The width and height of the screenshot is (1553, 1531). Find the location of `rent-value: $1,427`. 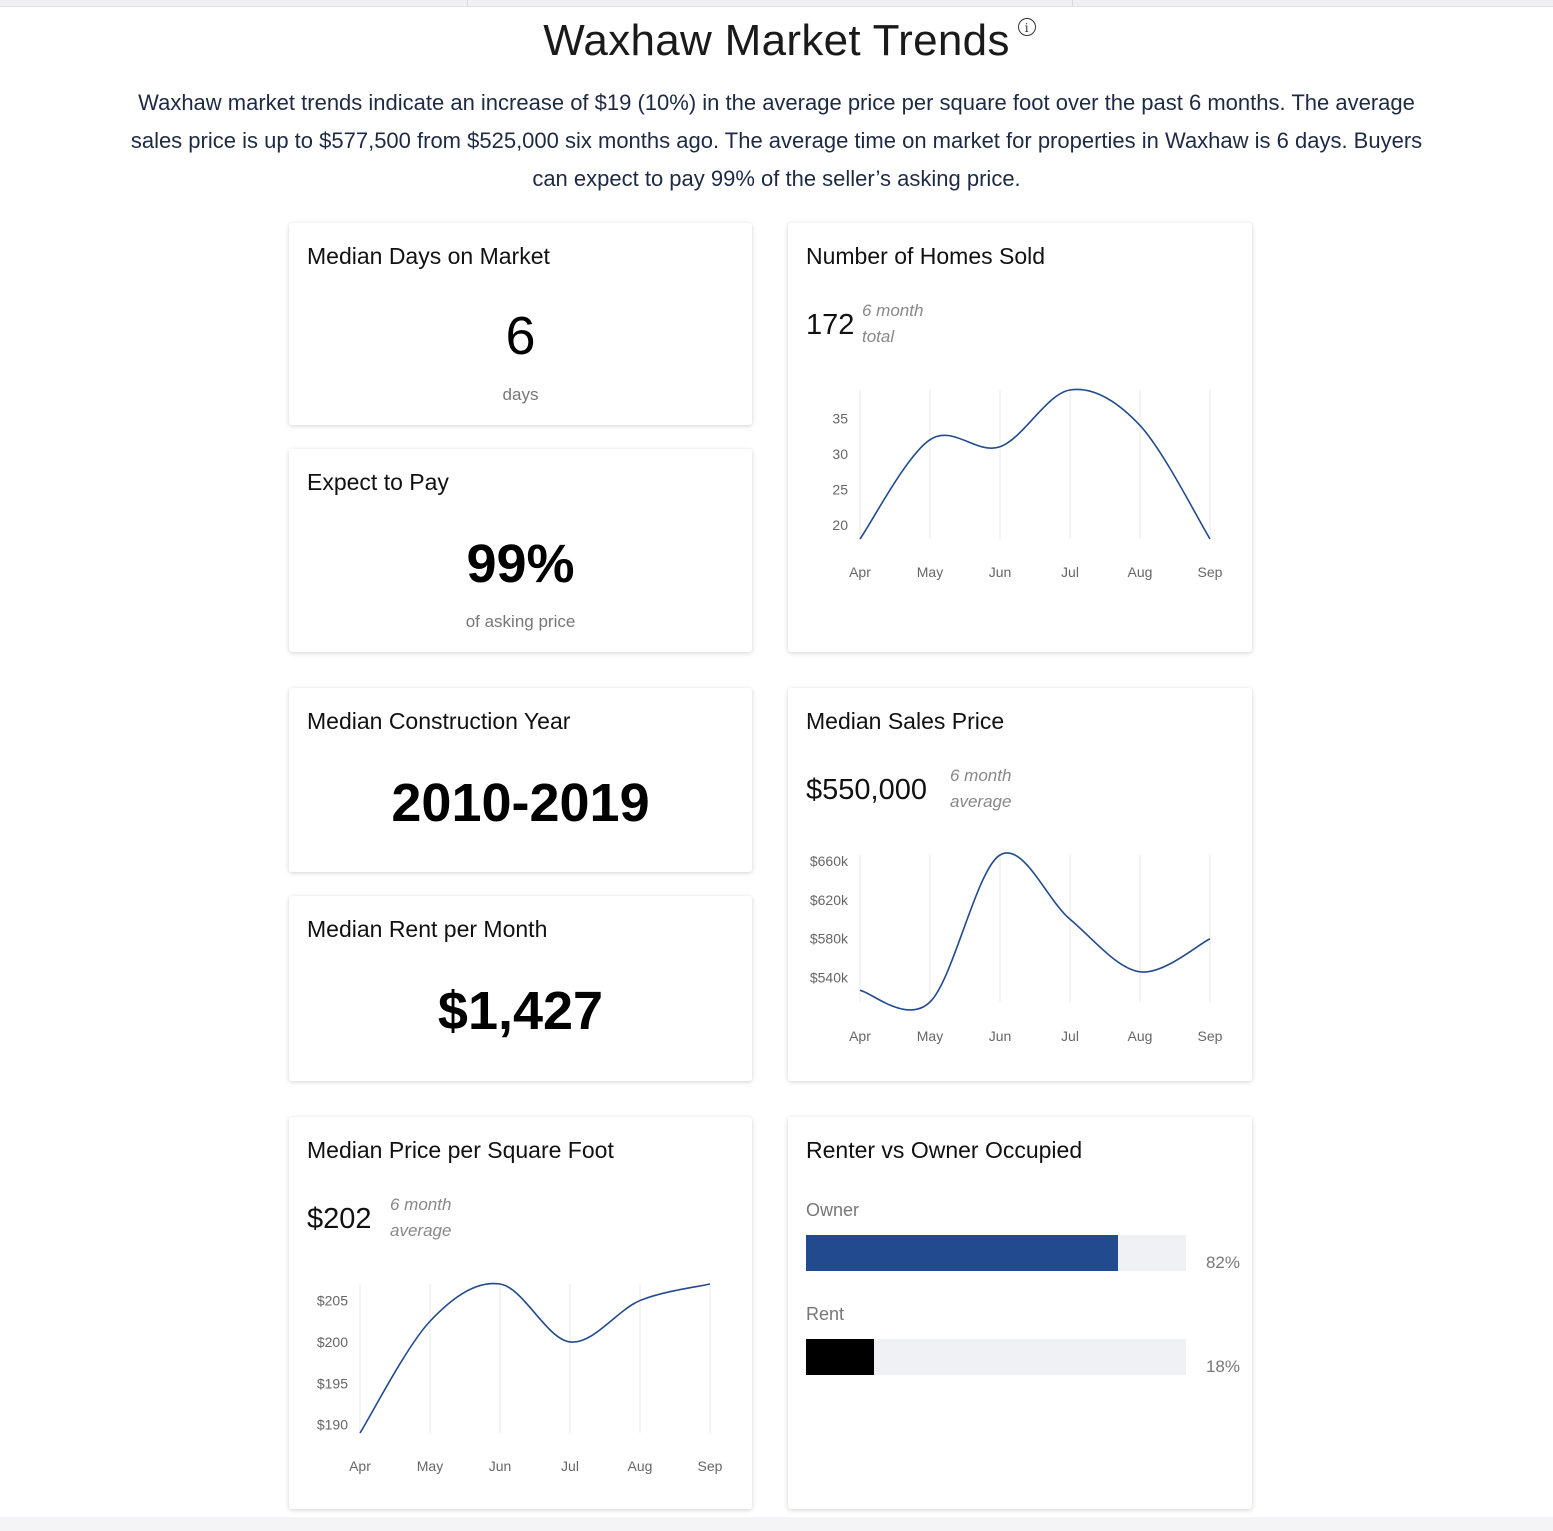

rent-value: $1,427 is located at coordinates (520, 1011).